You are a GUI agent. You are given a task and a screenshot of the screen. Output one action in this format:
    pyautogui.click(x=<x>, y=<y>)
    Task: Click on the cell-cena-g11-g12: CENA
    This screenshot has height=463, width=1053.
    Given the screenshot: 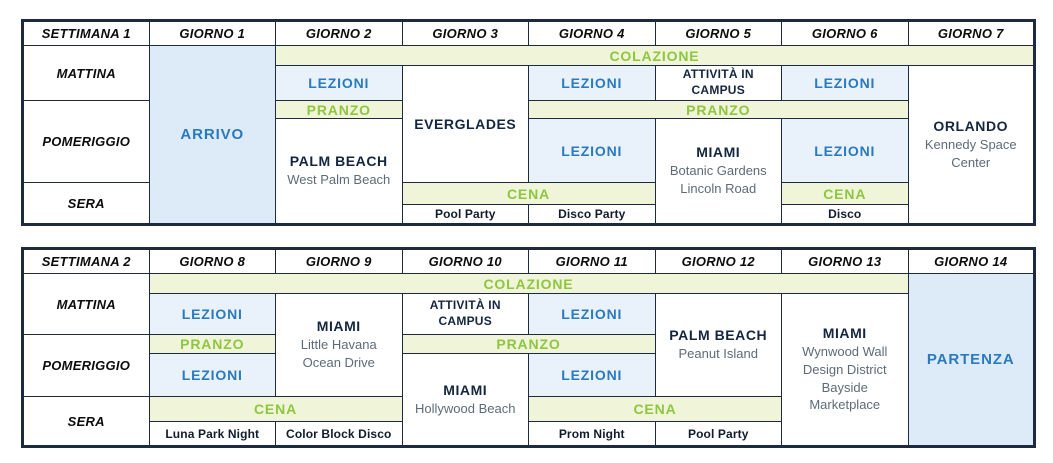 What is the action you would take?
    pyautogui.click(x=655, y=409)
    